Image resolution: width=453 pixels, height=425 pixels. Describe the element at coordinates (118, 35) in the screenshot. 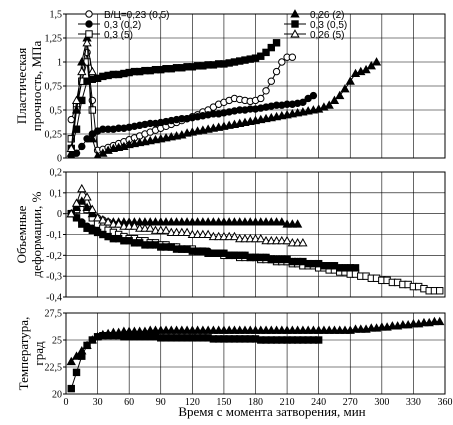

I see `legend-label: 0,3 (5)` at that location.